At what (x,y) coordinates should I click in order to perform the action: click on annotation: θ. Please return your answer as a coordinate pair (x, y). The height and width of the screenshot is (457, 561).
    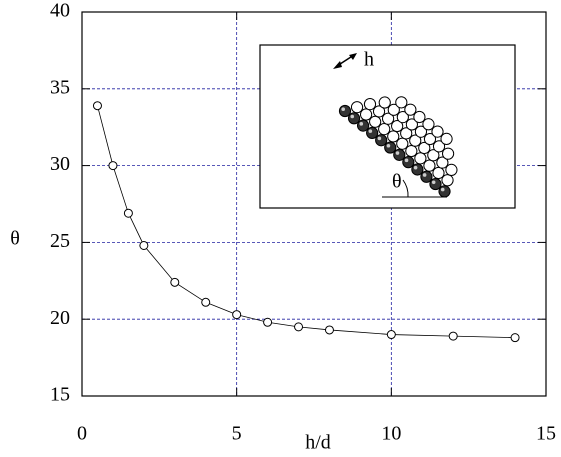
    Looking at the image, I should click on (397, 182).